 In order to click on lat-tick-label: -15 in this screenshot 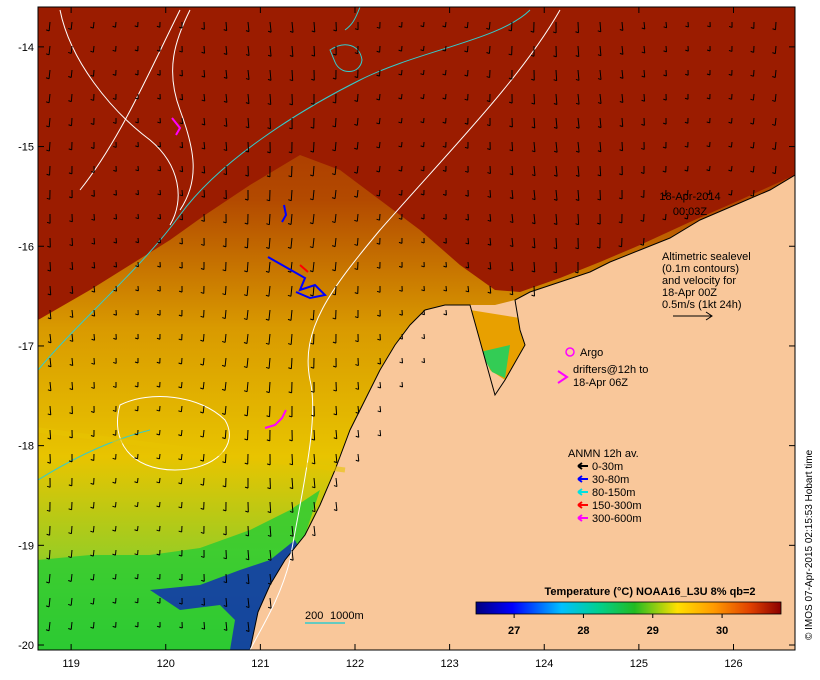, I will do `click(26, 148)`.